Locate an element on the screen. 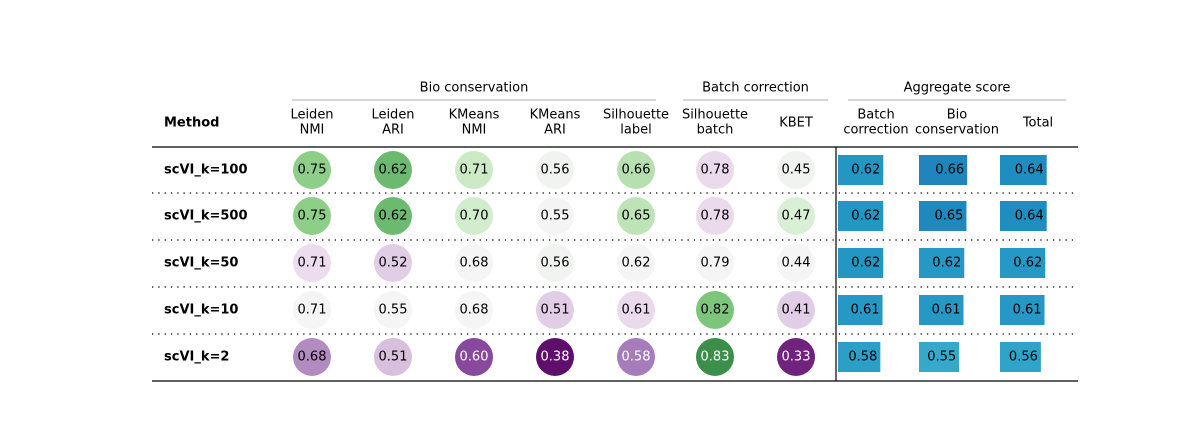  method-label: scVI_k=2 is located at coordinates (196, 357).